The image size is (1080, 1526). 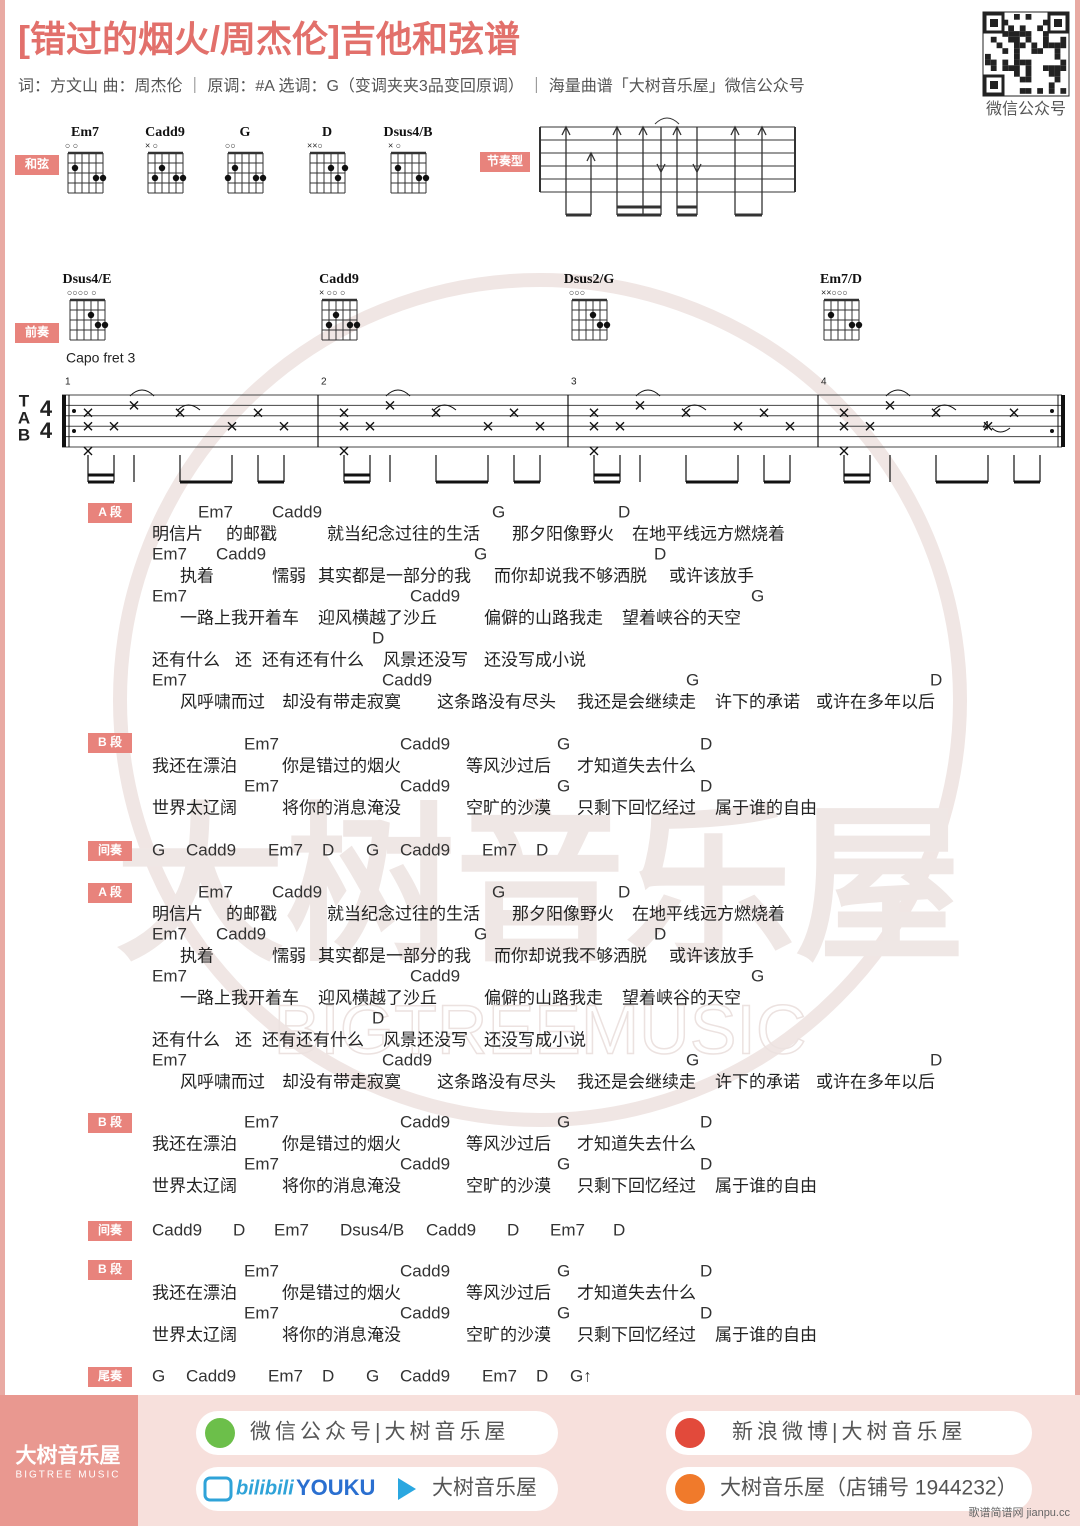 What do you see at coordinates (24, 434) in the screenshot?
I see `tab-clef: B` at bounding box center [24, 434].